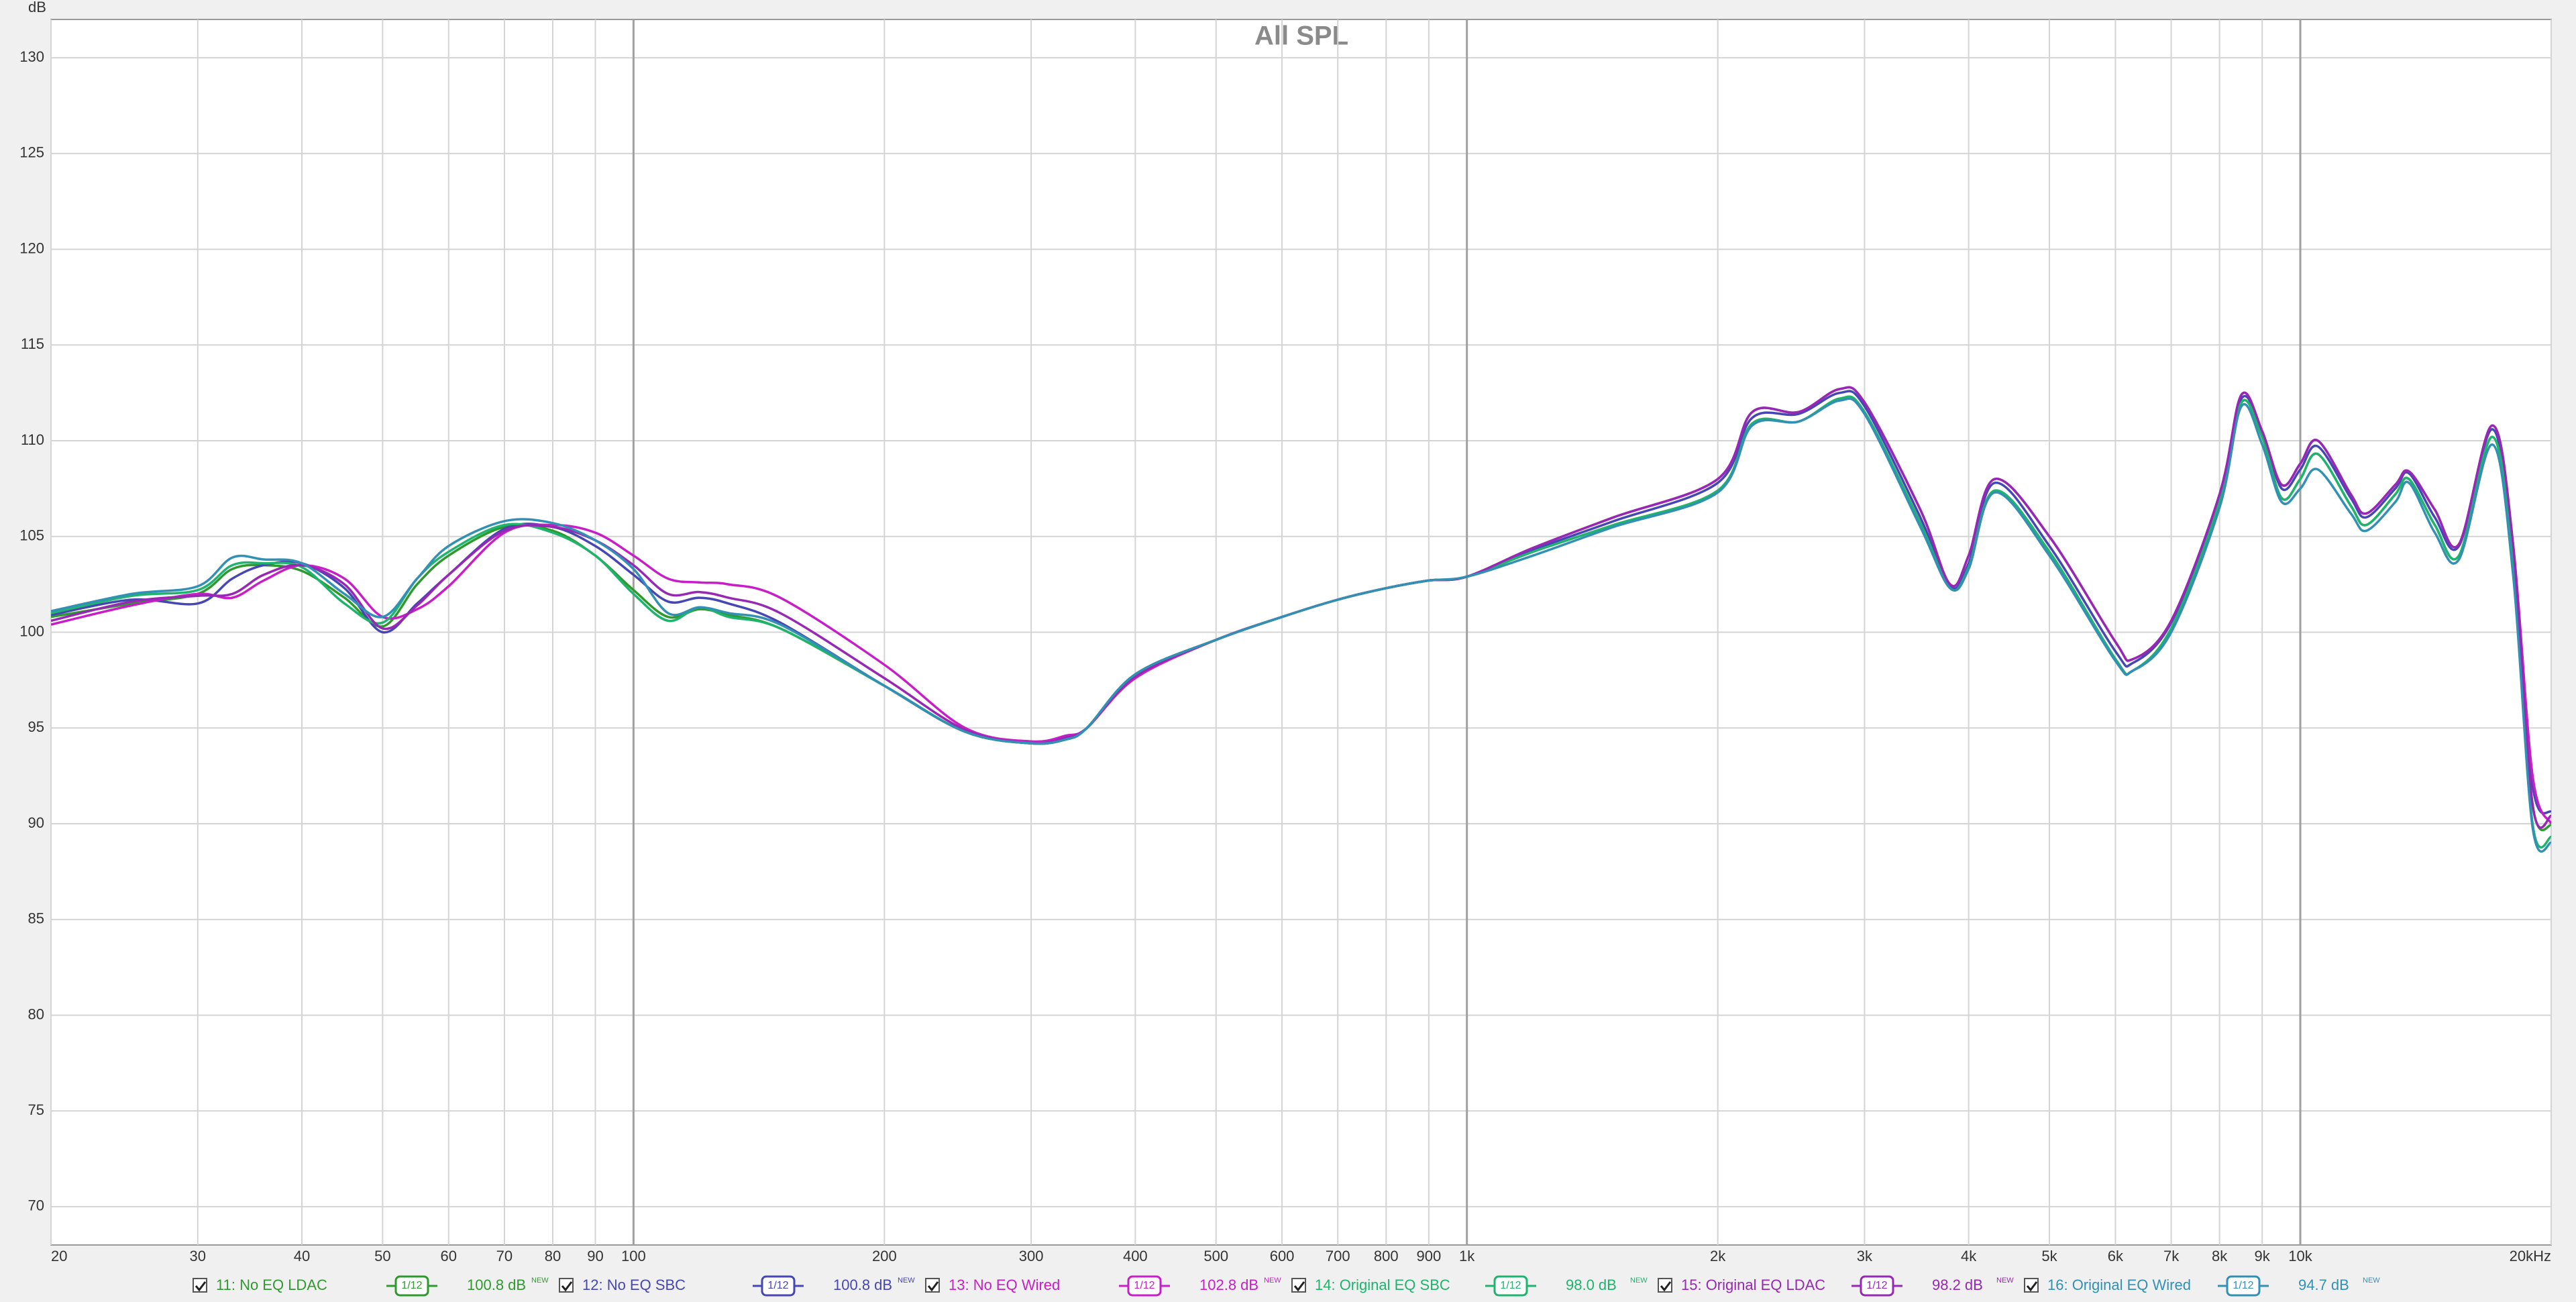 The image size is (2576, 1302). I want to click on x-tick-label: 400, so click(1135, 1256).